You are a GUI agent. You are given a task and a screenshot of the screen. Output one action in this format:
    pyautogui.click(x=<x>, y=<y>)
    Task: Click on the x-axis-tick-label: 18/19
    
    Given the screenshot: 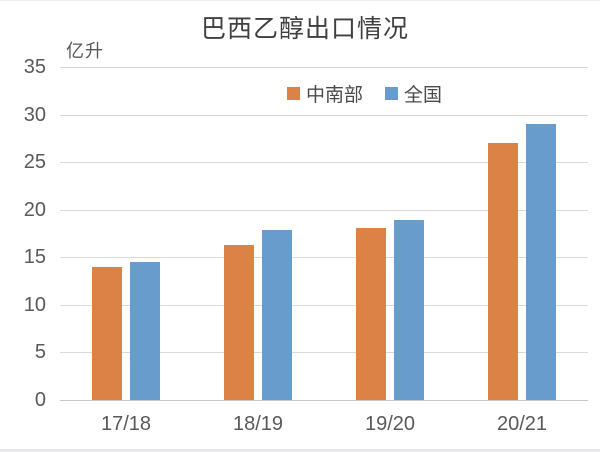 What is the action you would take?
    pyautogui.click(x=258, y=424)
    